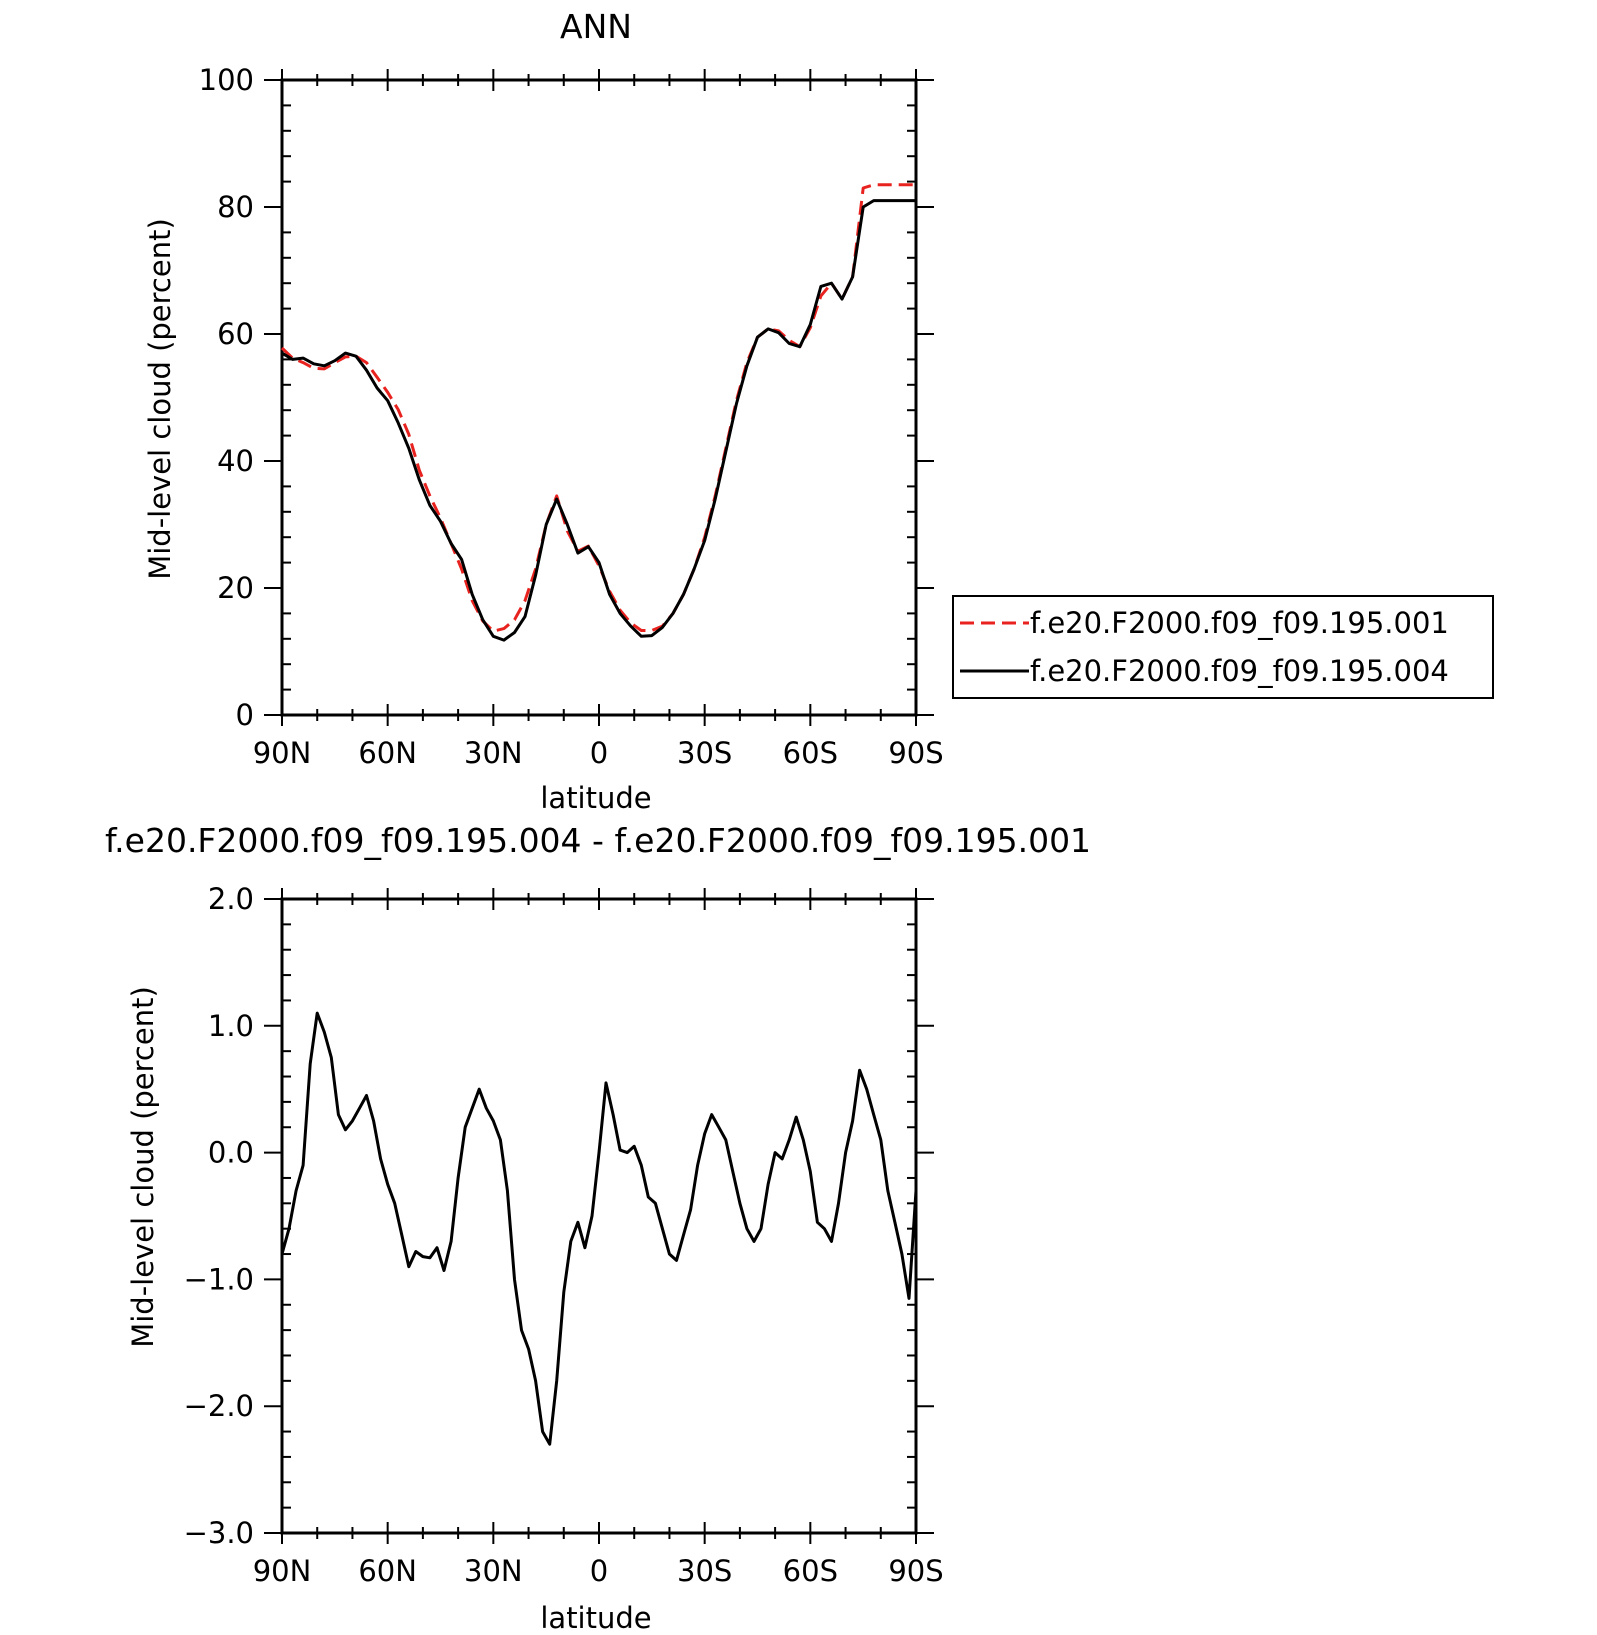 Image resolution: width=1597 pixels, height=1635 pixels. Describe the element at coordinates (599, 753) in the screenshot. I see `top-x-tick-label: 0` at that location.